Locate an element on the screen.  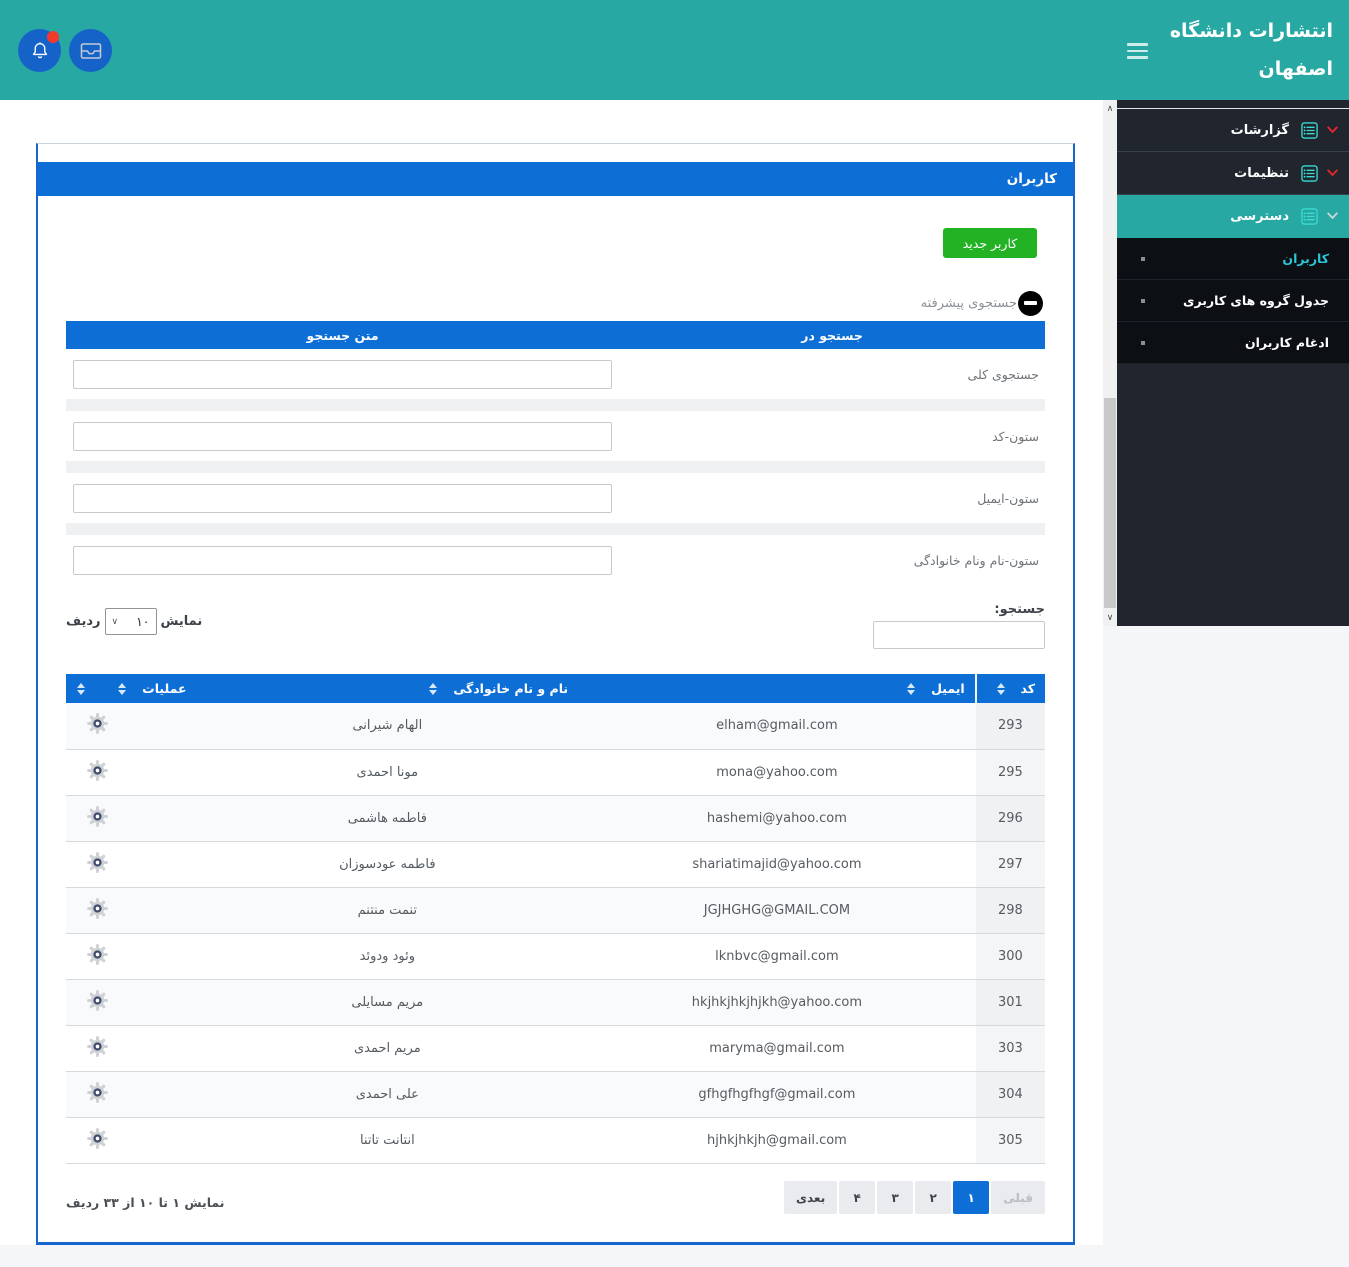
scroll-down-button: ∨ is located at coordinates (1110, 617).